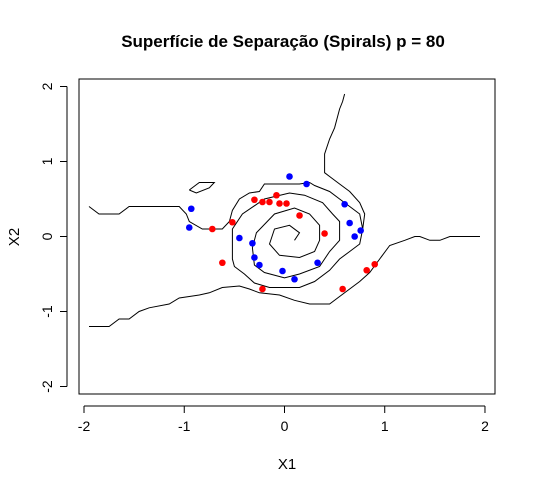 This screenshot has width=536, height=491. I want to click on x-tick-label: 0, so click(285, 426).